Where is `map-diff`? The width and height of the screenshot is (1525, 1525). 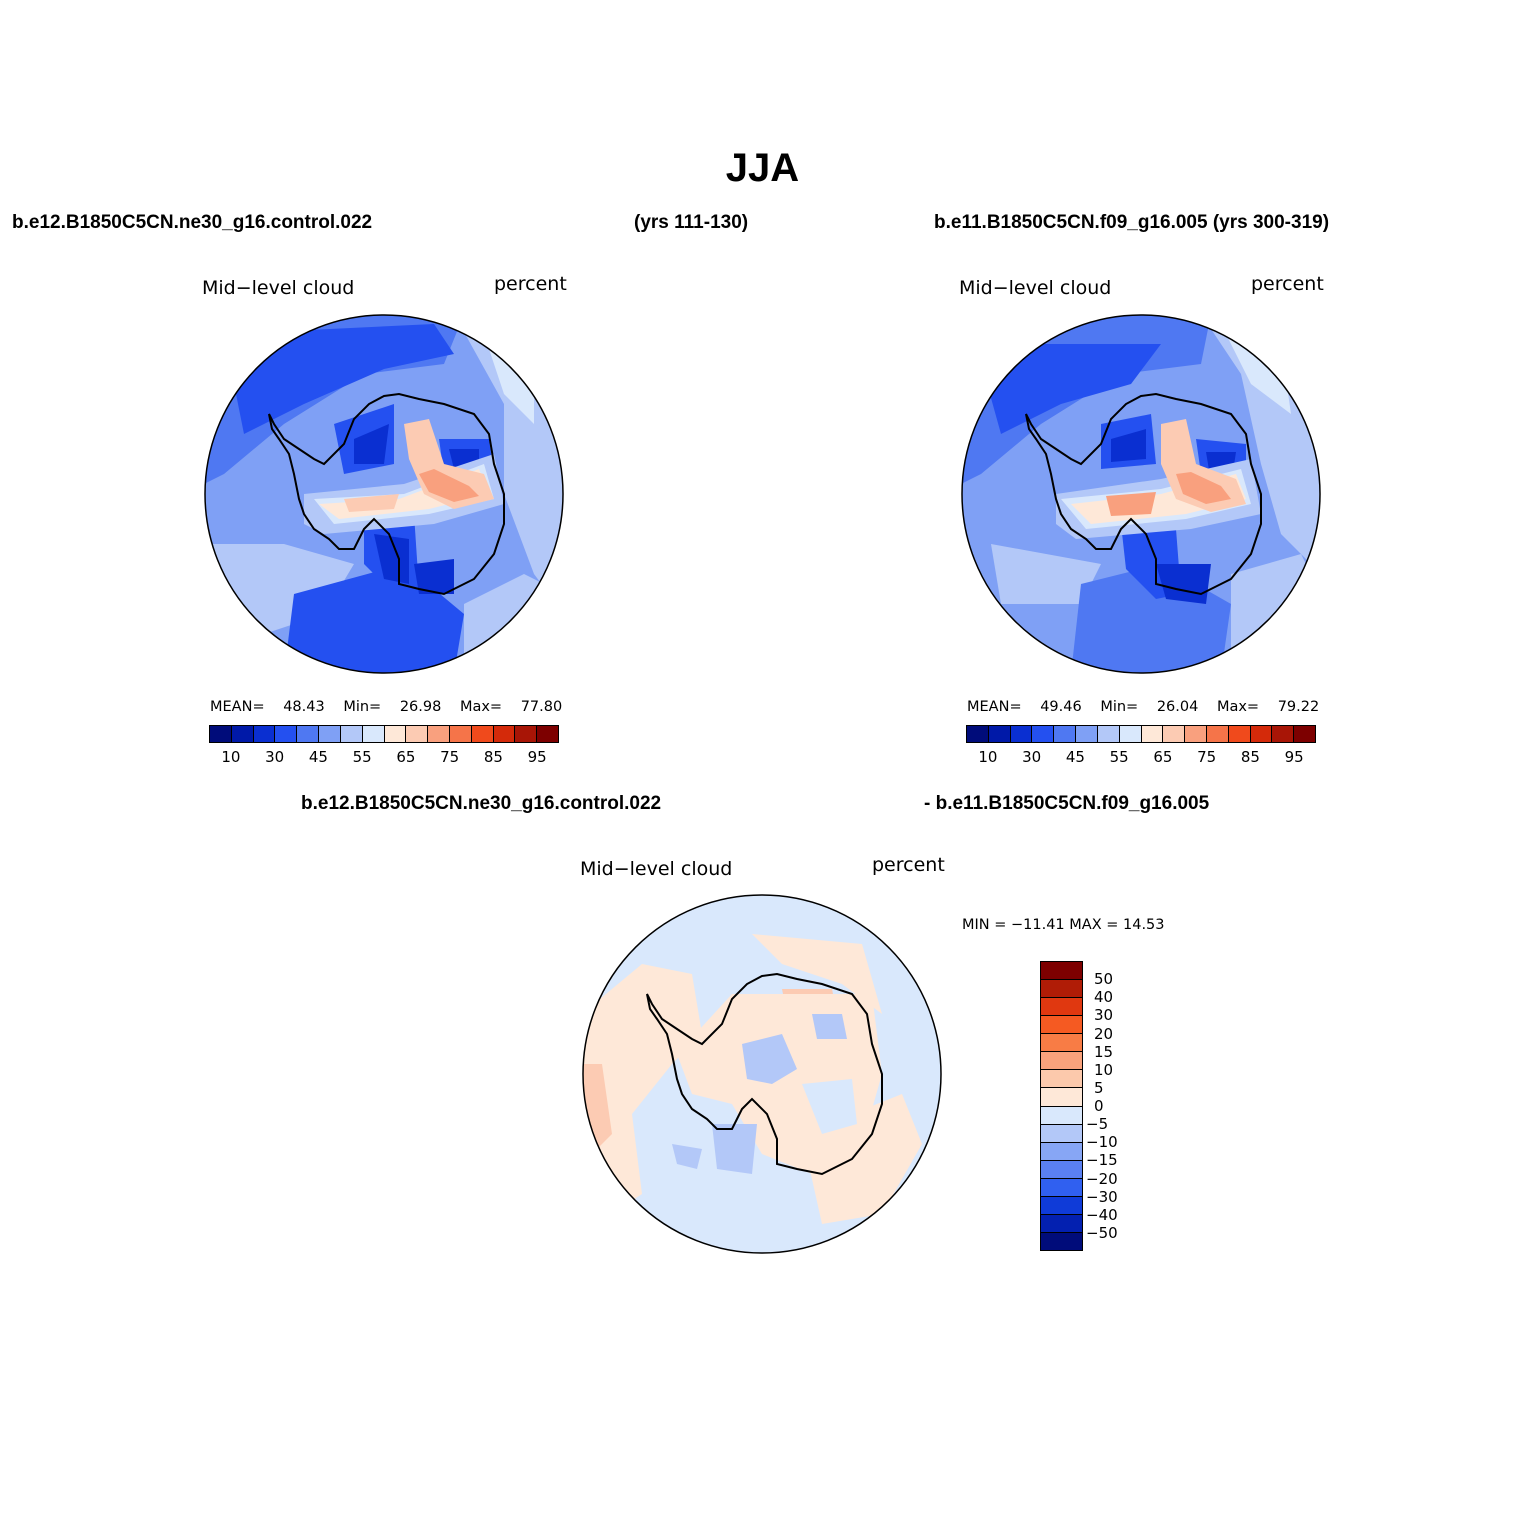 map-diff is located at coordinates (762, 1074).